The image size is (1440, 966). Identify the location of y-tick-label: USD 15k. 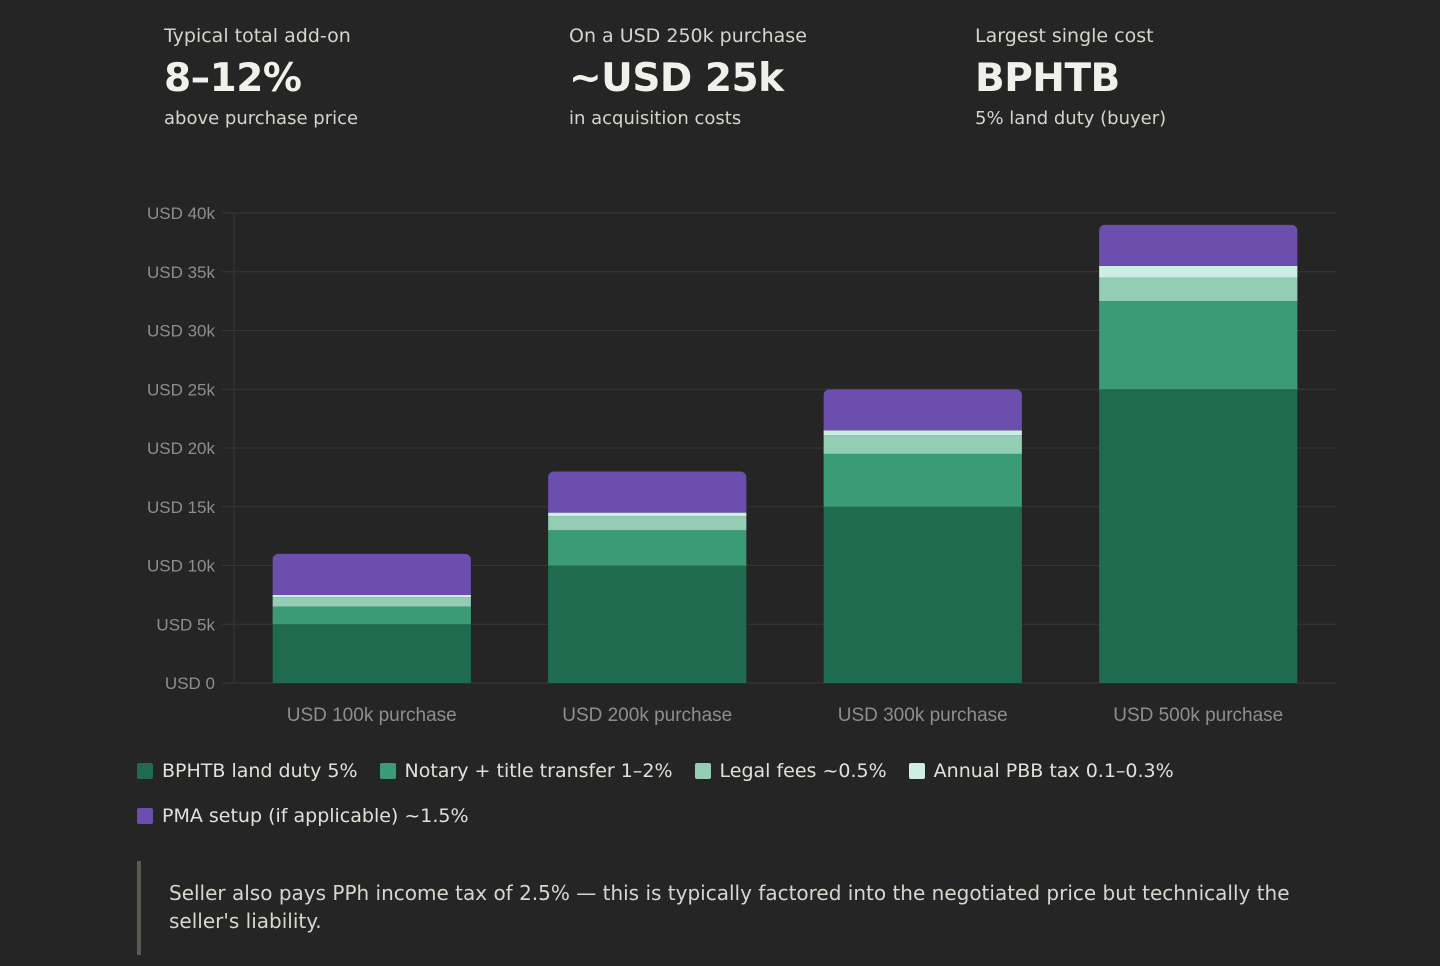
(181, 507).